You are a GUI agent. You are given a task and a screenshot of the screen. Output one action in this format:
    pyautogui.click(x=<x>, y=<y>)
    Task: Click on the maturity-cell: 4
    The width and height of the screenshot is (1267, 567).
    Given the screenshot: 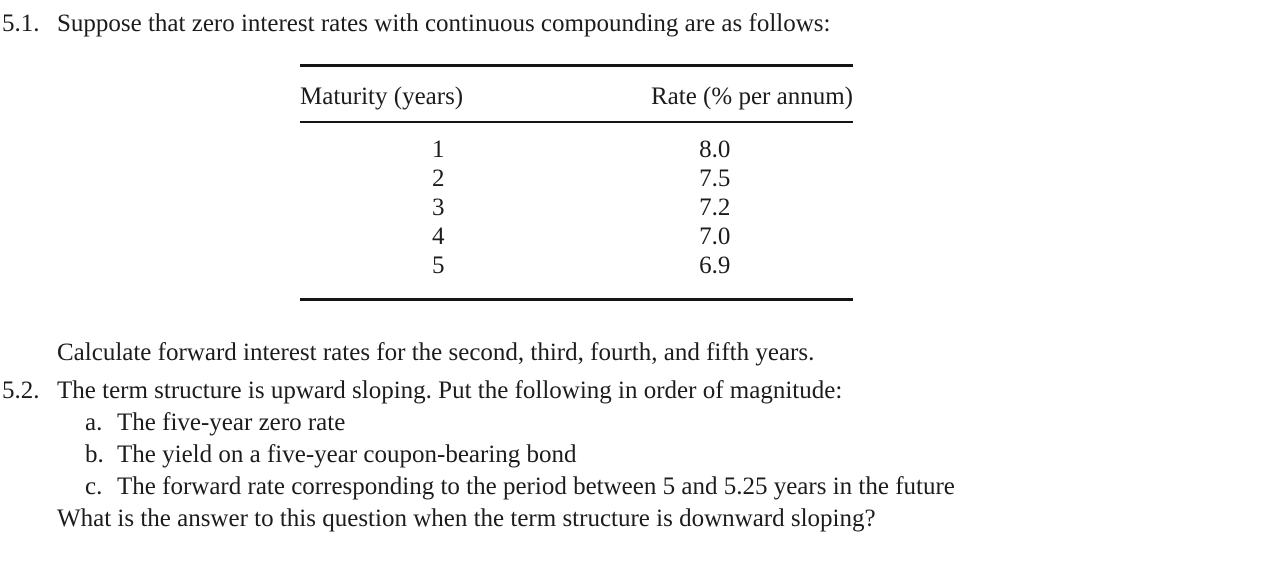 What is the action you would take?
    pyautogui.click(x=438, y=236)
    